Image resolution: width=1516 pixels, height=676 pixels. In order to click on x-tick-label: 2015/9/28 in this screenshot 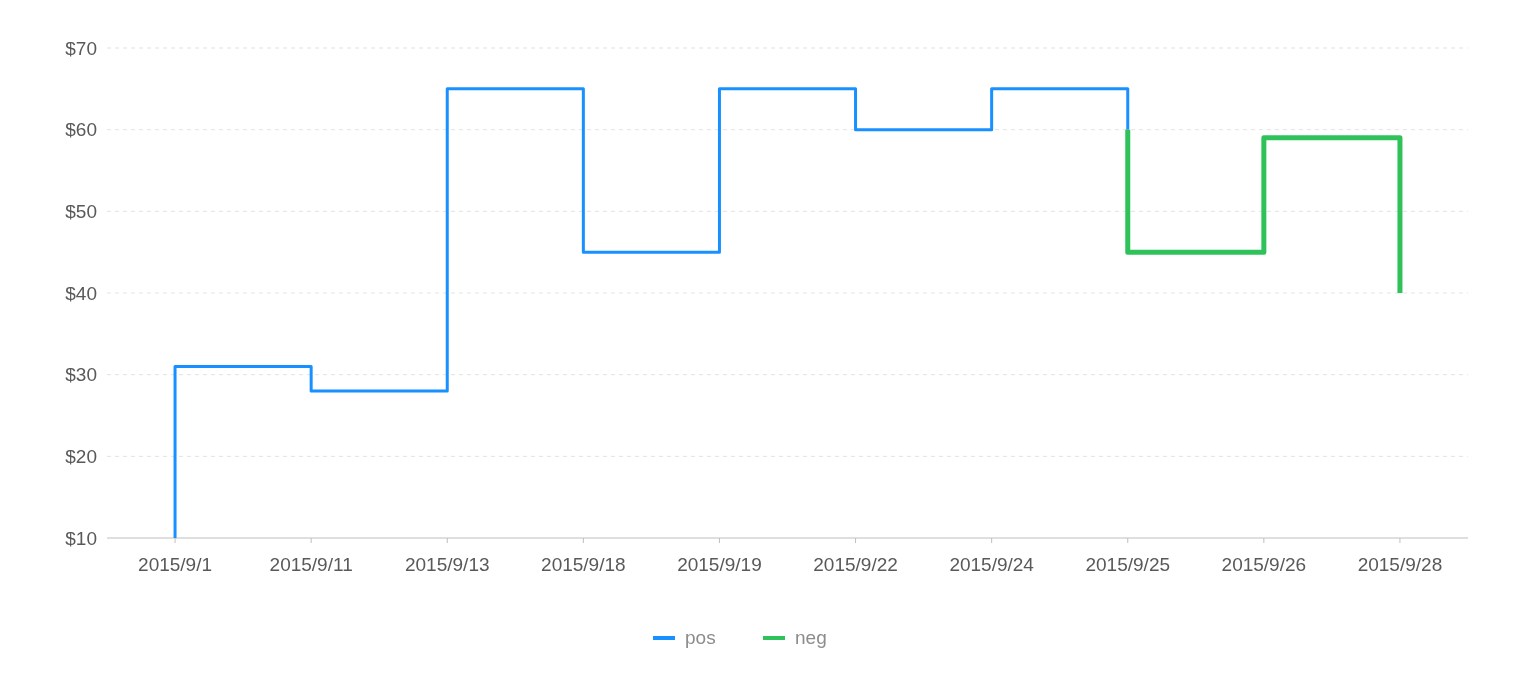, I will do `click(1400, 564)`.